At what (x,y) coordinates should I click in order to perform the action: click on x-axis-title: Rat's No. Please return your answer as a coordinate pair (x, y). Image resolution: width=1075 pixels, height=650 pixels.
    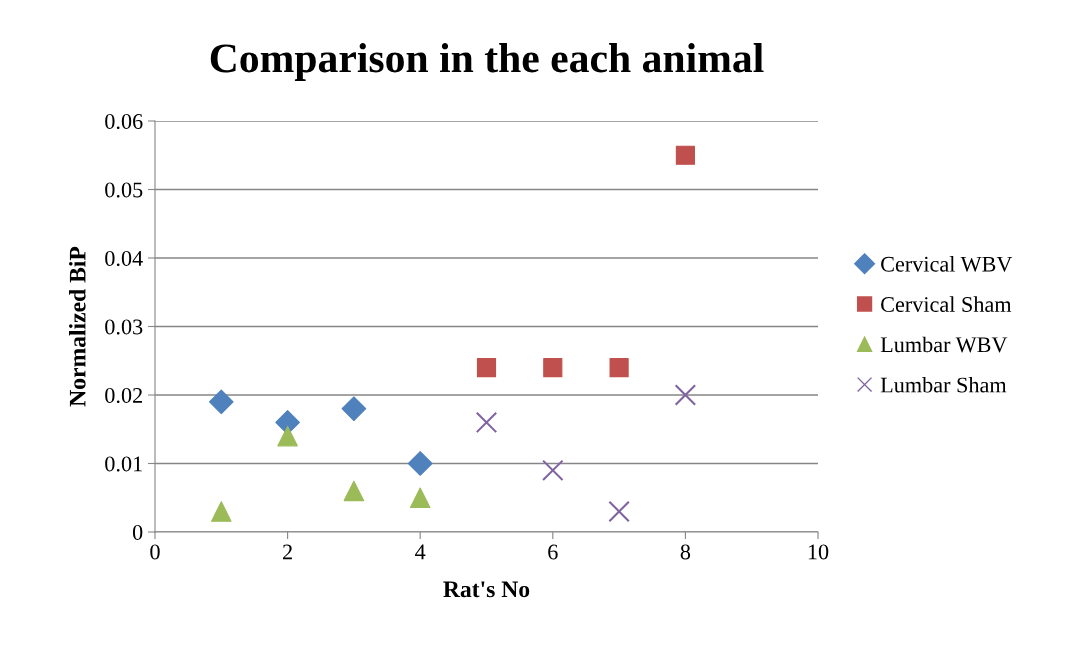
    Looking at the image, I should click on (486, 589).